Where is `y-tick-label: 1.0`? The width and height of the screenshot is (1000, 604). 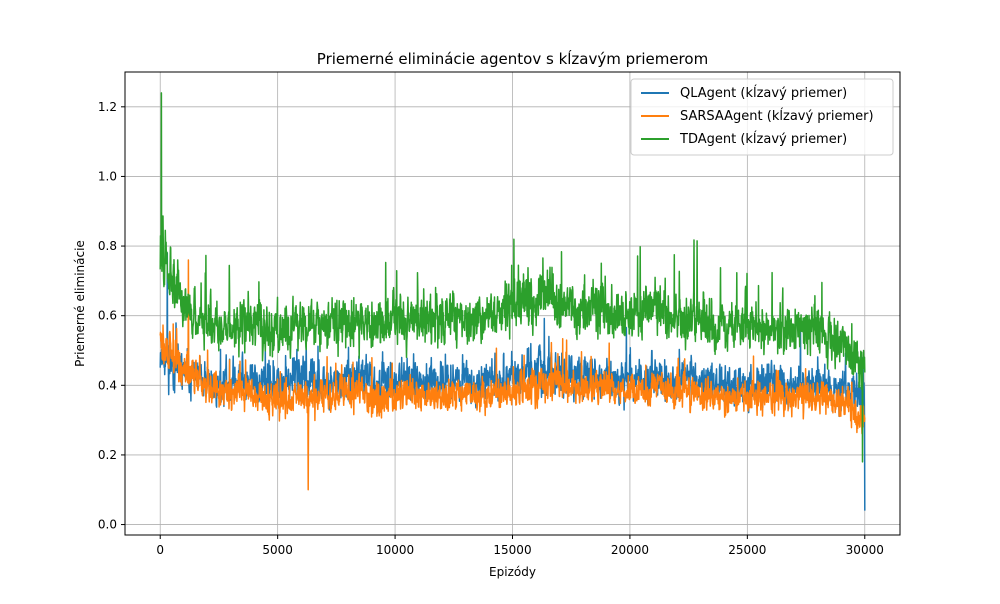
y-tick-label: 1.0 is located at coordinates (107, 176).